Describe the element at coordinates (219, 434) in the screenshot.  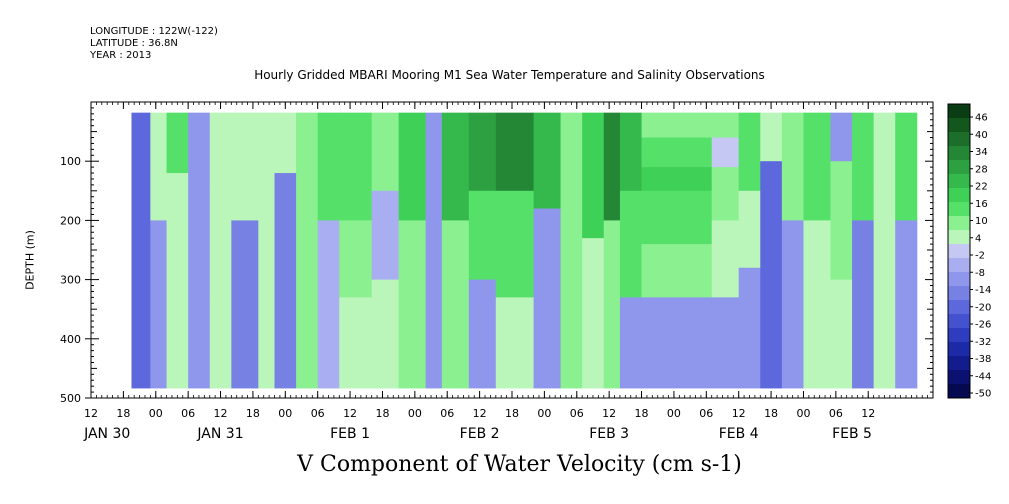
I see `x-day-label: JAN 31` at that location.